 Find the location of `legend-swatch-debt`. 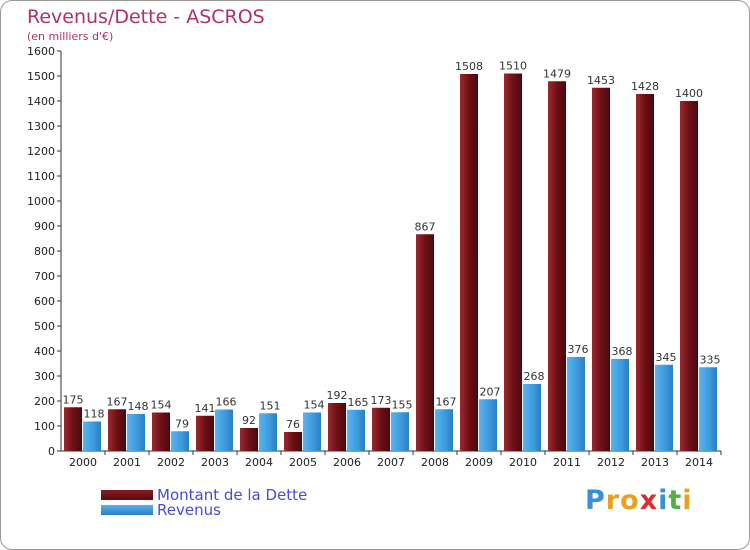

legend-swatch-debt is located at coordinates (127, 495).